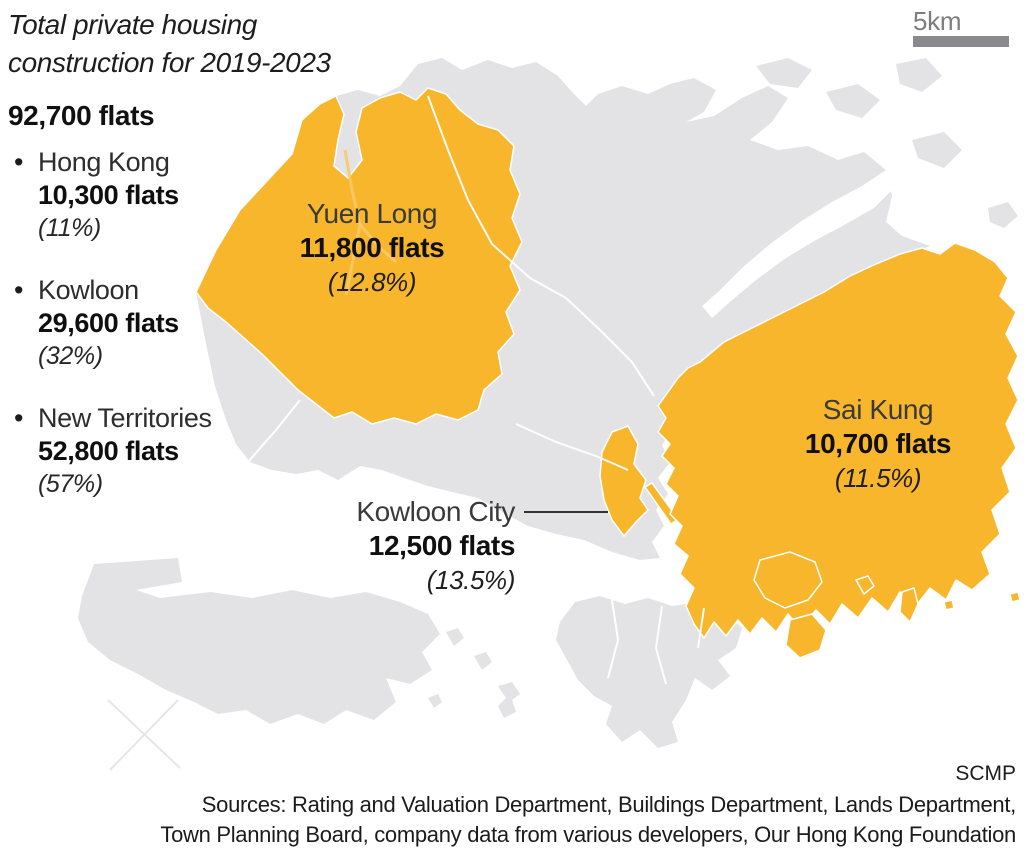 This screenshot has height=856, width=1024. I want to click on legend-pct: (57%), so click(70, 484).